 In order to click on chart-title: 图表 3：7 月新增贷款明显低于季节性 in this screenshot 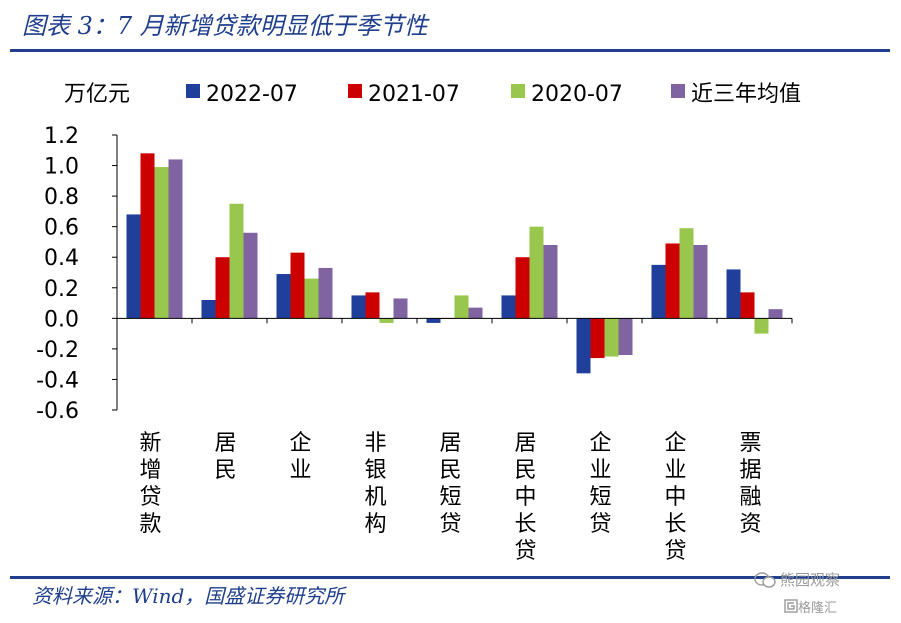, I will do `click(225, 26)`.